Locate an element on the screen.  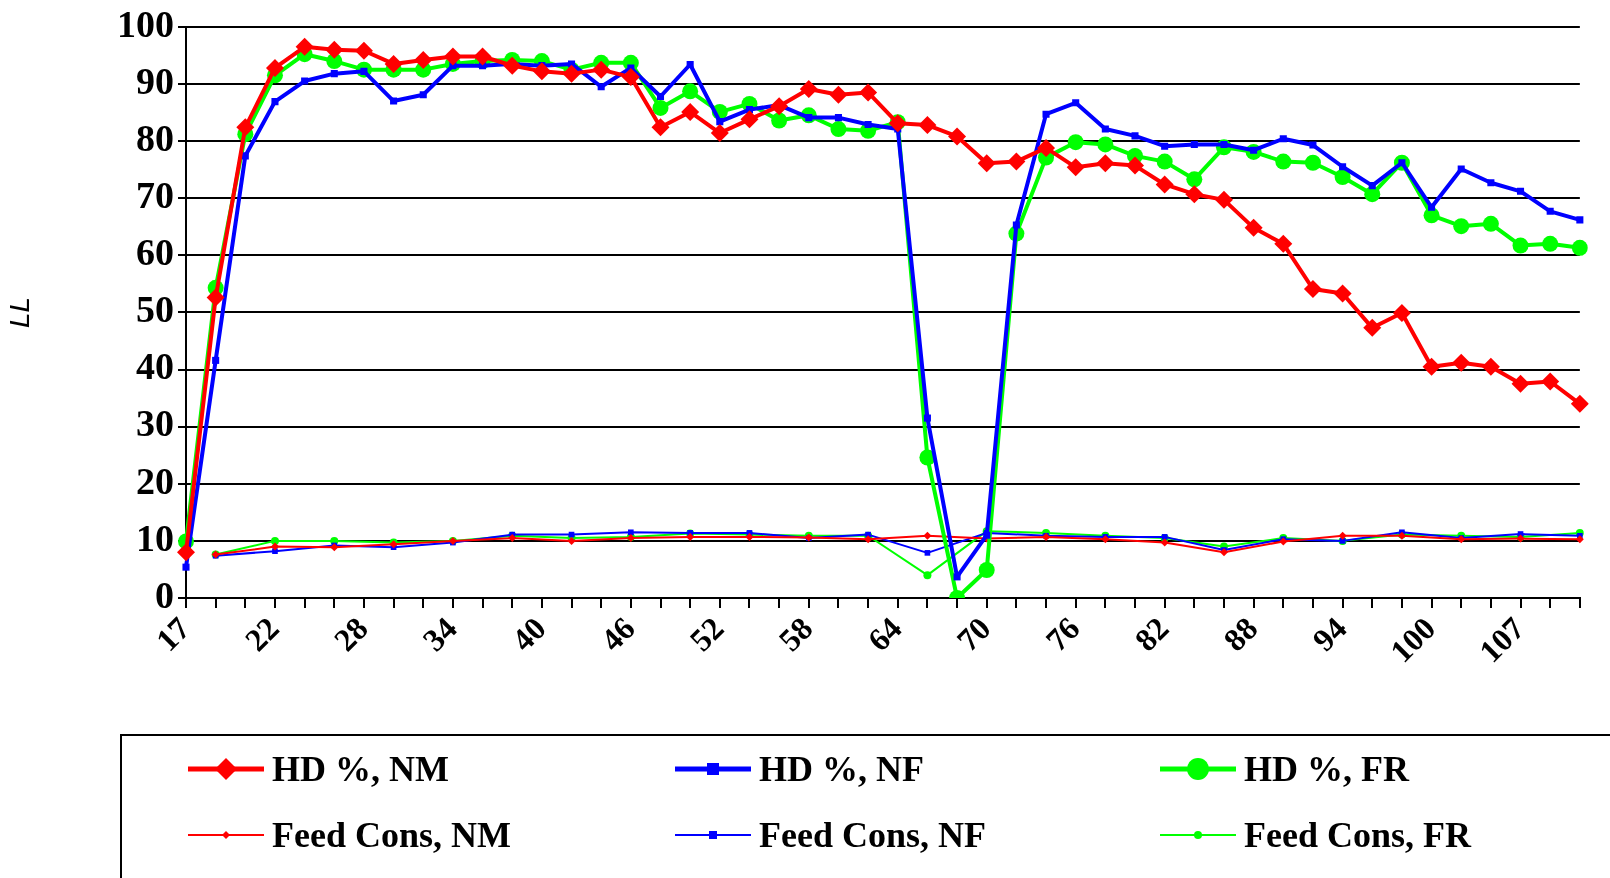
y-tick-label: 60 is located at coordinates (155, 252).